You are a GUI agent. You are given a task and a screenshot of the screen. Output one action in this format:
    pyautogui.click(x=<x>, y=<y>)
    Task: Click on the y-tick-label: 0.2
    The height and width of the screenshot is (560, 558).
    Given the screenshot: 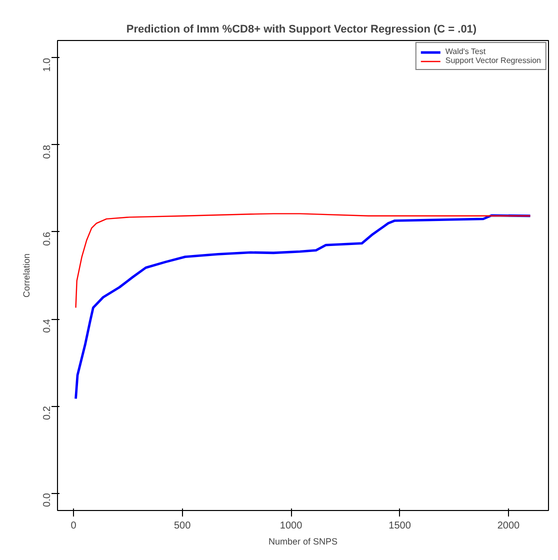 What is the action you would take?
    pyautogui.click(x=47, y=413)
    